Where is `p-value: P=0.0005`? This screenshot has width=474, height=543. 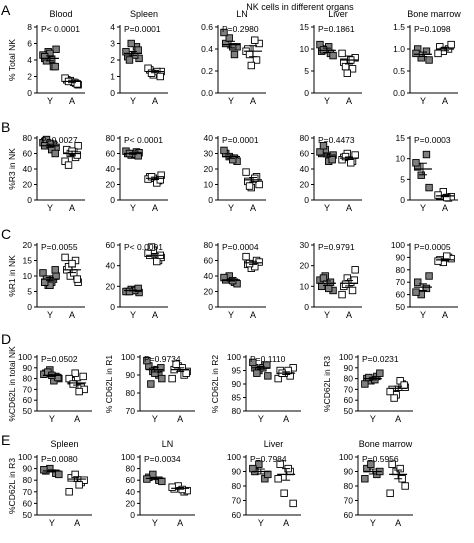 p-value: P=0.0005 is located at coordinates (432, 247).